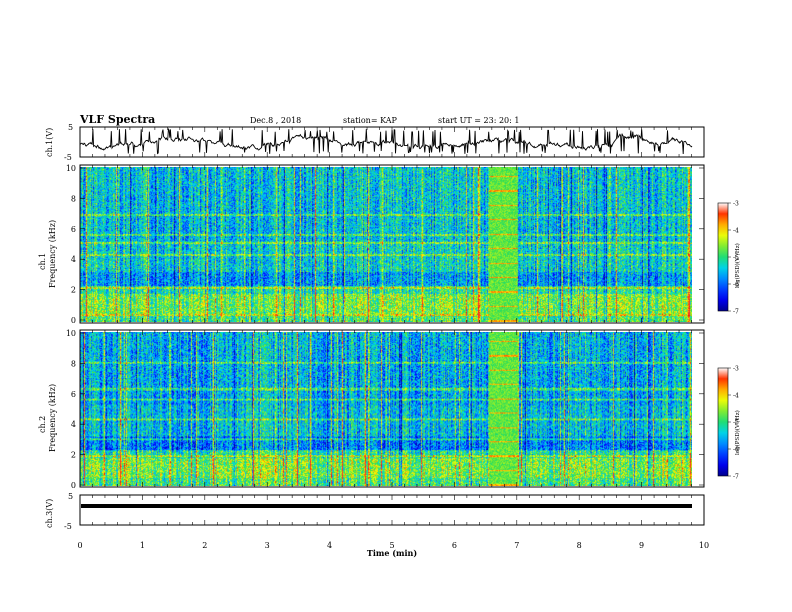  What do you see at coordinates (737, 265) in the screenshot?
I see `ch1-colorbar-label: log(PSD)(V²/Hz)` at bounding box center [737, 265].